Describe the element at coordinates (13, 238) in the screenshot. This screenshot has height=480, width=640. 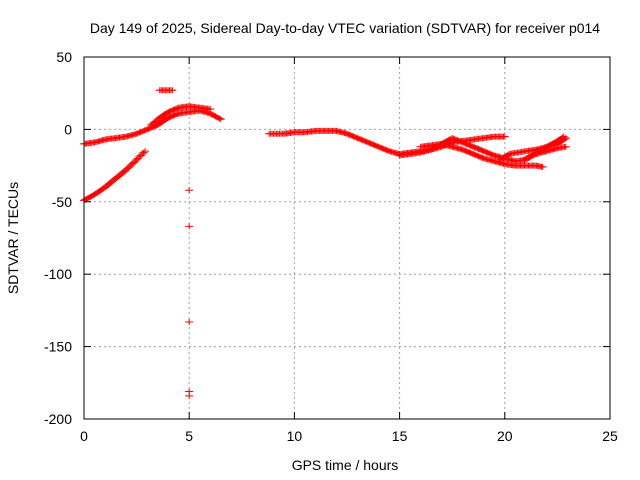
I see `y-axis-label: SDTVAR / TECUs` at that location.